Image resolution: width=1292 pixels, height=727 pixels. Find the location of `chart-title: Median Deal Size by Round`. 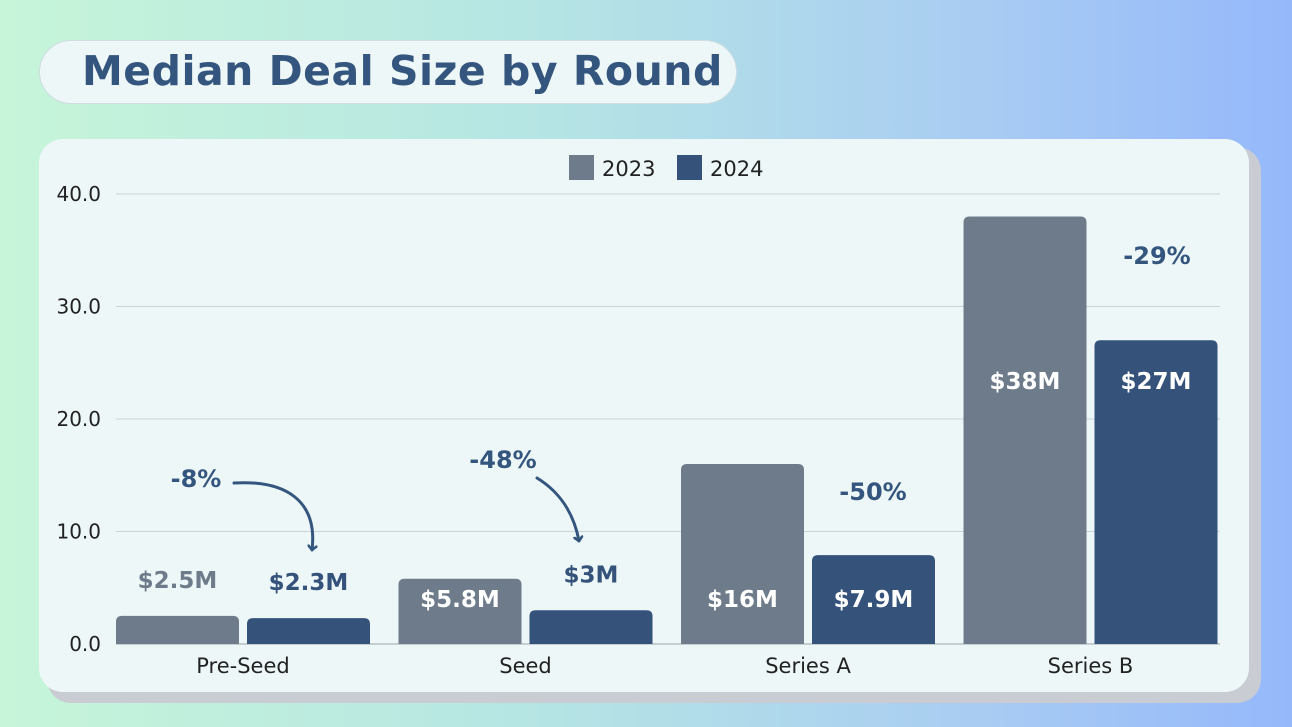

chart-title: Median Deal Size by Round is located at coordinates (402, 71).